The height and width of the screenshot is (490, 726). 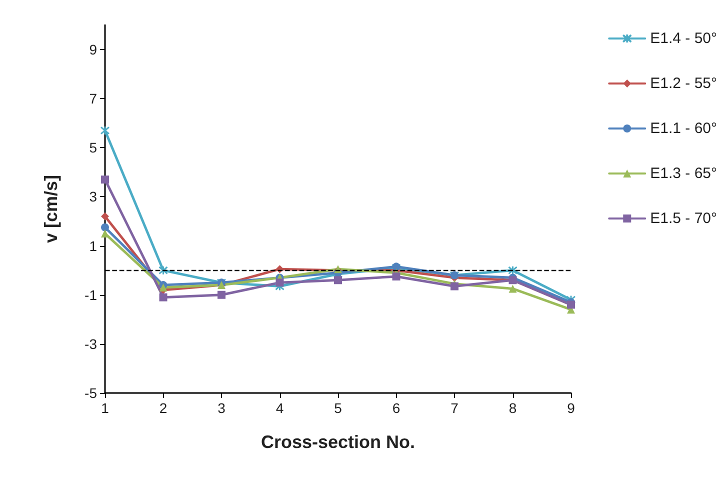 I want to click on x-tick-label: 6, so click(x=396, y=408).